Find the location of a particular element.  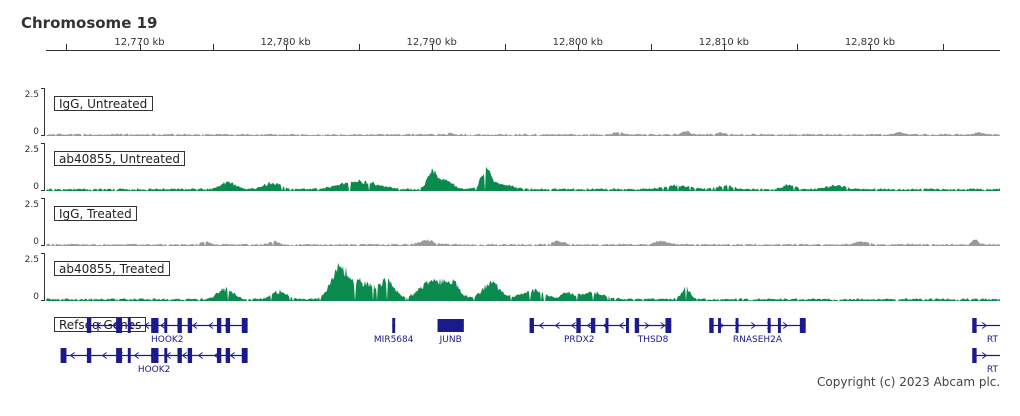

gene-model: THSD8 is located at coordinates (653, 331).